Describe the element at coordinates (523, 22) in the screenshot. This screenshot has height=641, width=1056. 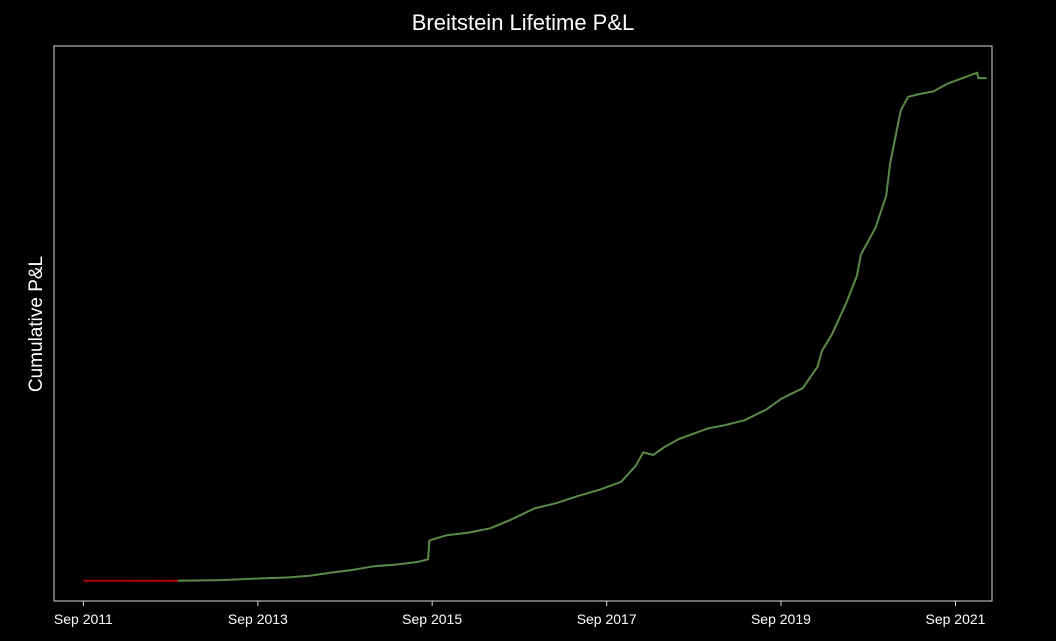
I see `chart-title: Breitstein Lifetime P&L` at that location.